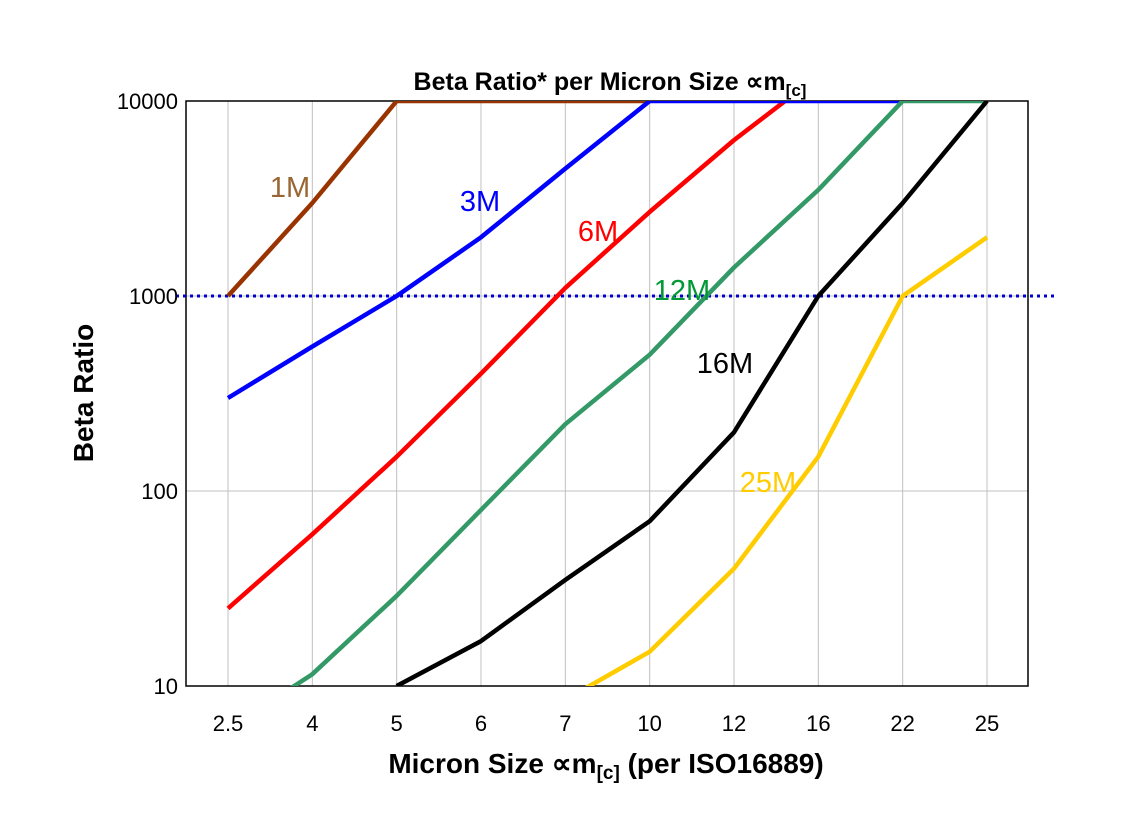 The height and width of the screenshot is (819, 1146). I want to click on y-tick-labels: 10 100 1000 10000, so click(147, 394).